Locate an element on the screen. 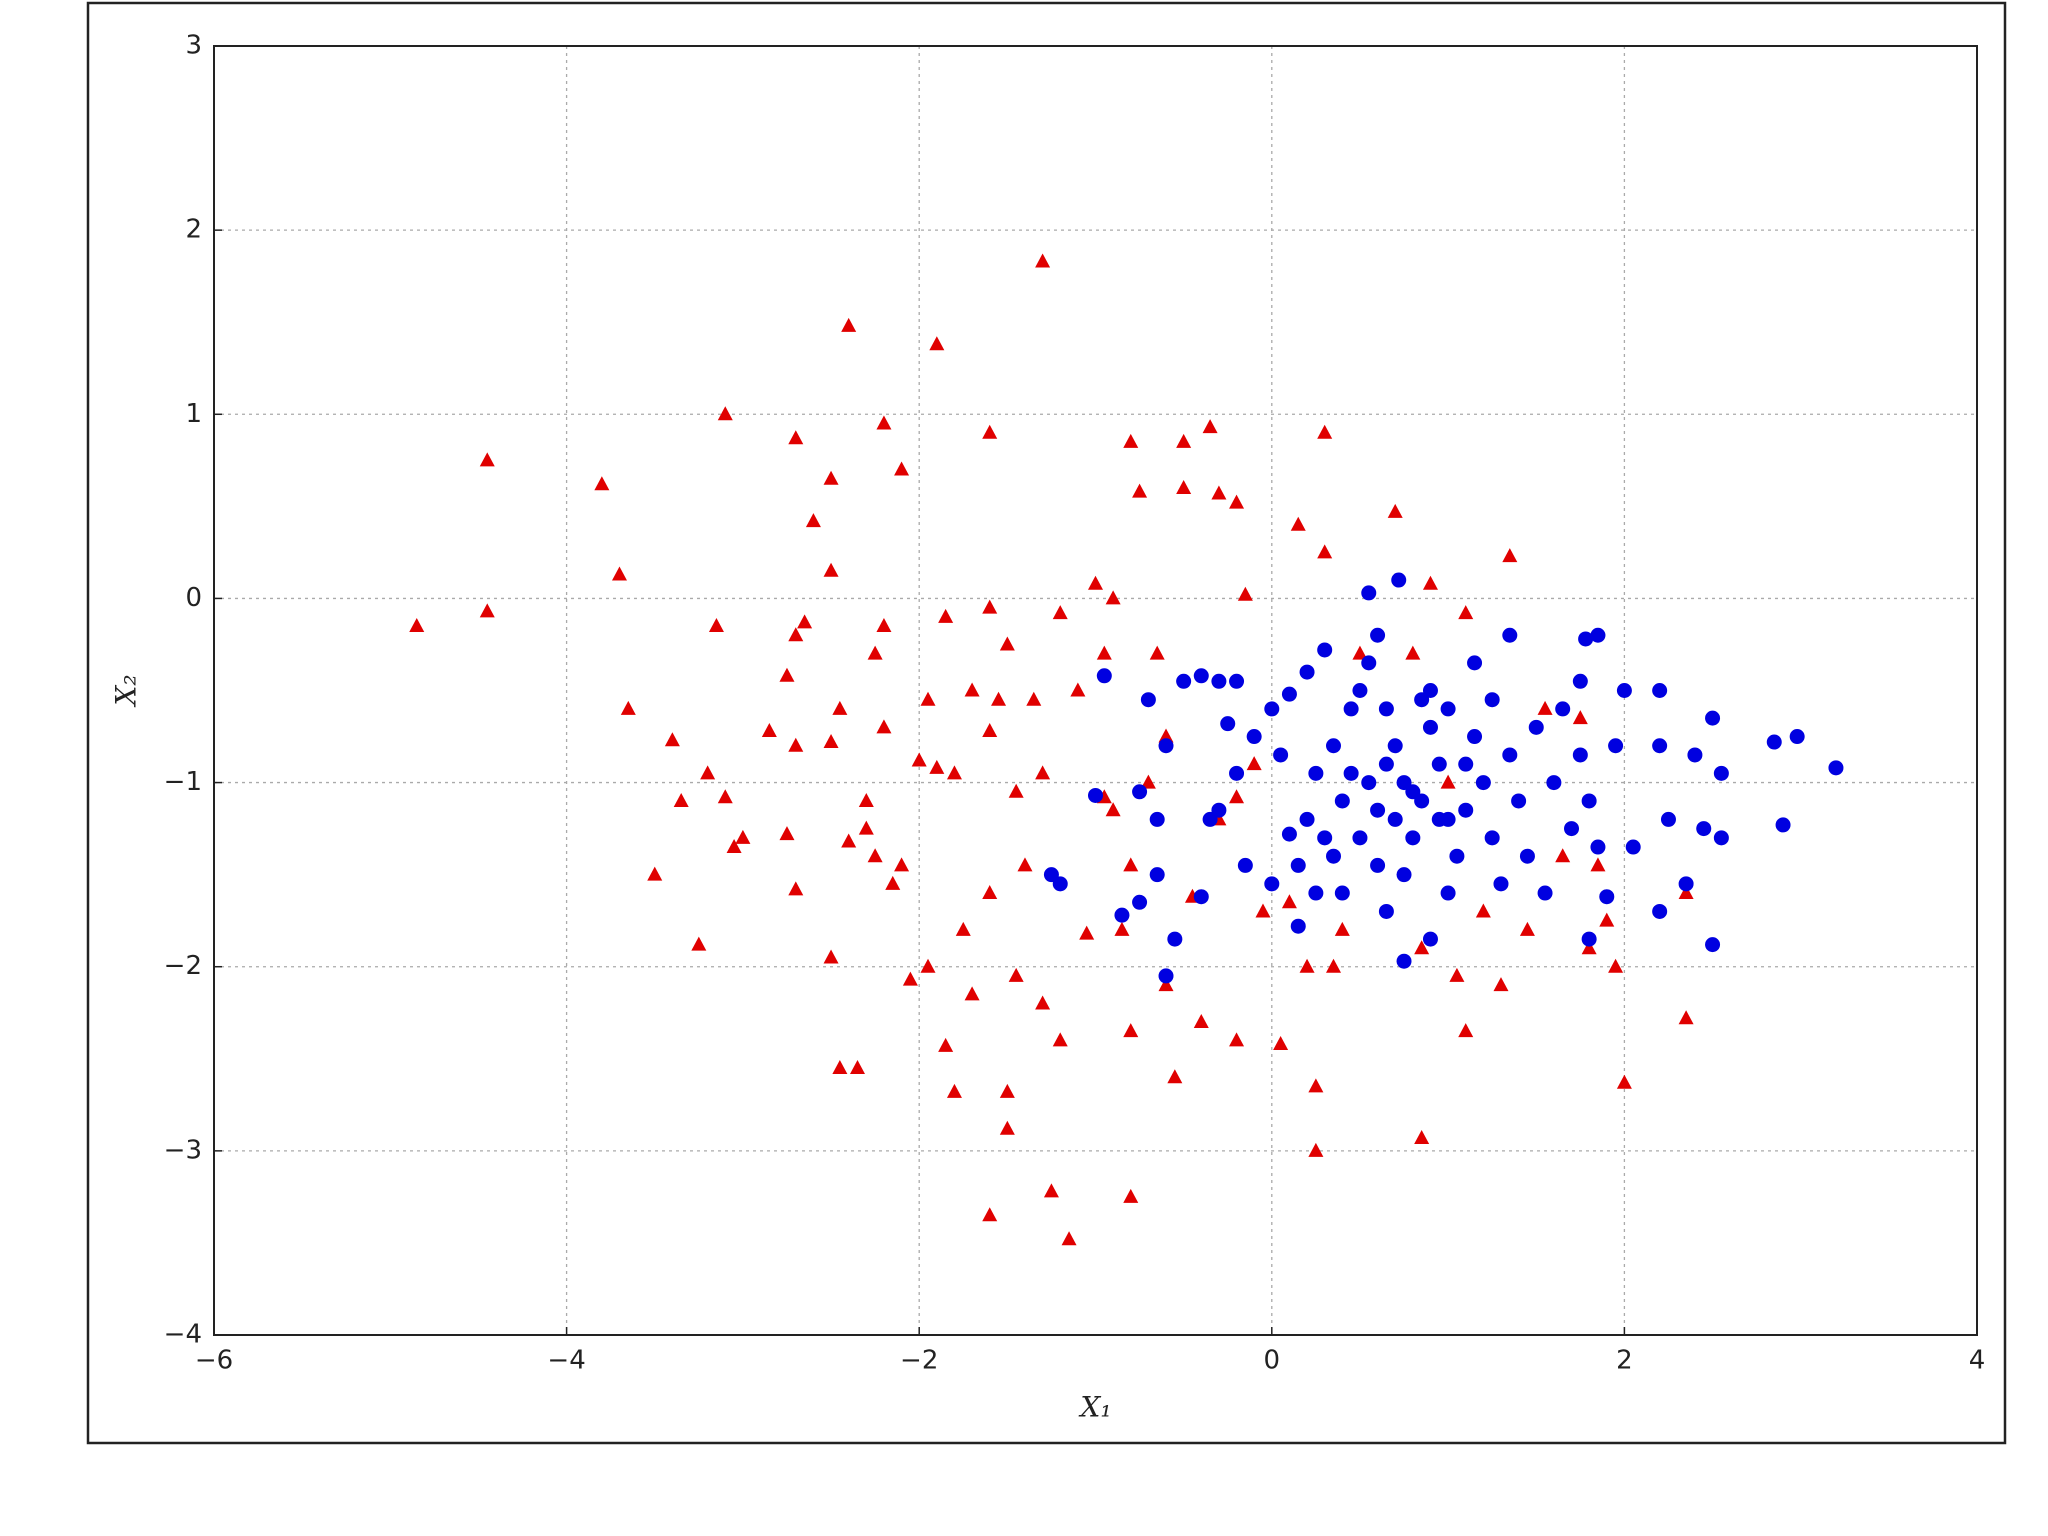 The height and width of the screenshot is (1536, 2048). x-tick-label: −6 is located at coordinates (214, 1361).